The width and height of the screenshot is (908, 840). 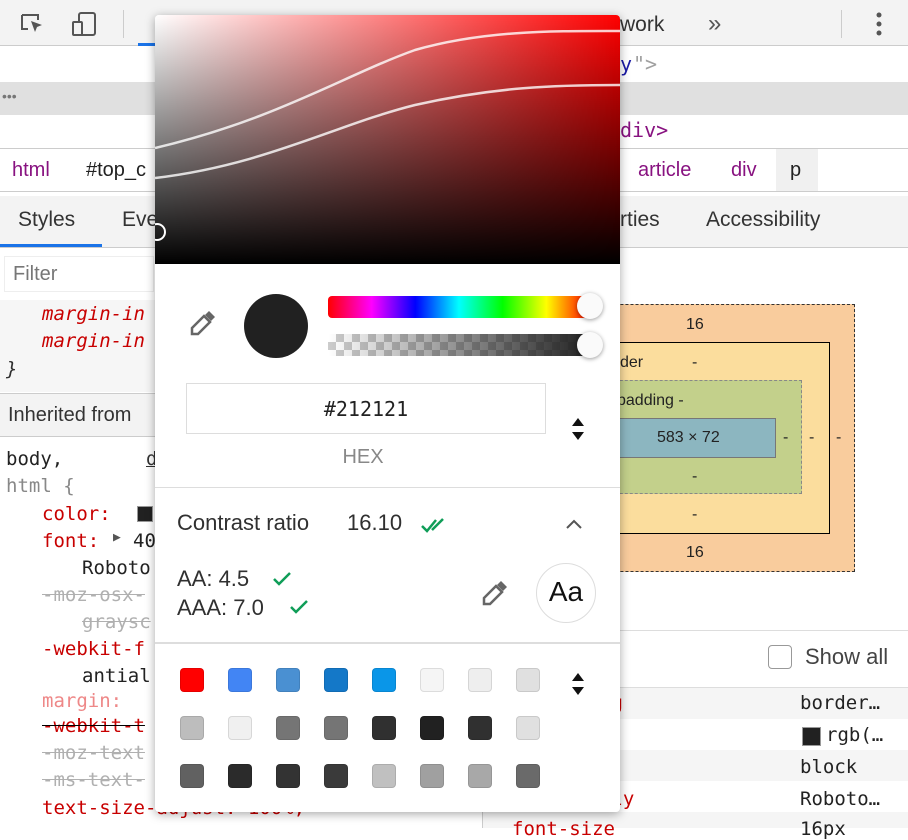 I want to click on hex-value: #212121, so click(x=366, y=409).